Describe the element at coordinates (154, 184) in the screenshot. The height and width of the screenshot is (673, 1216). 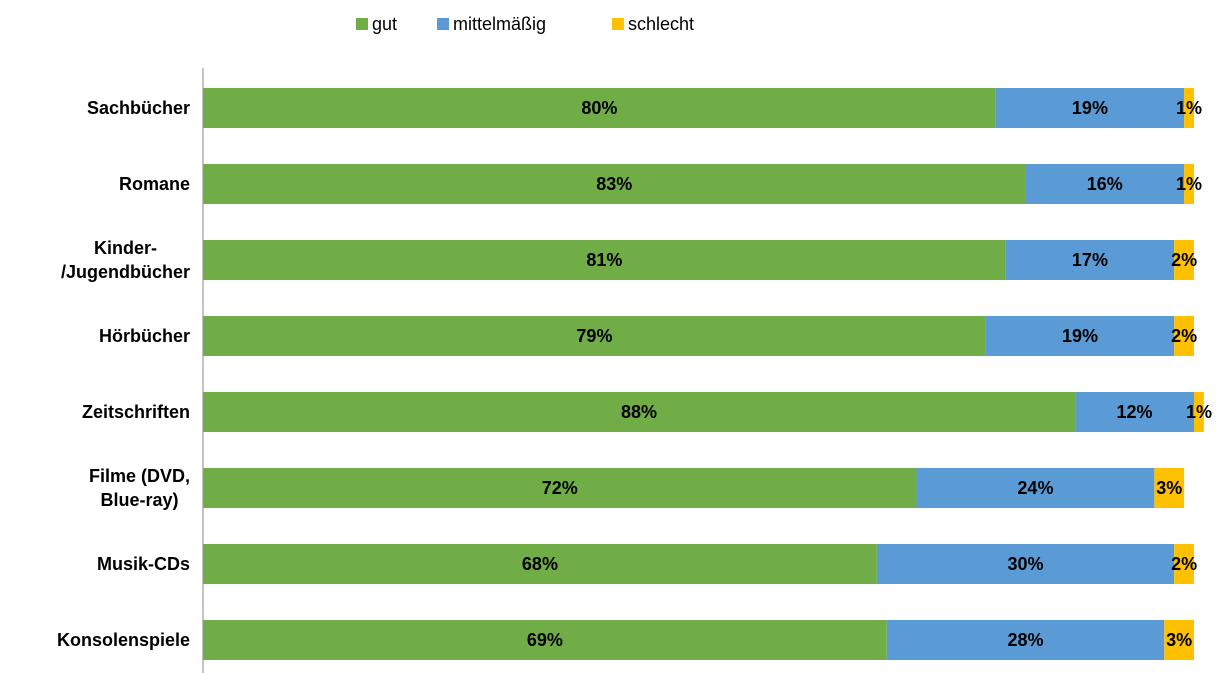
I see `y-tick-label: Romane` at that location.